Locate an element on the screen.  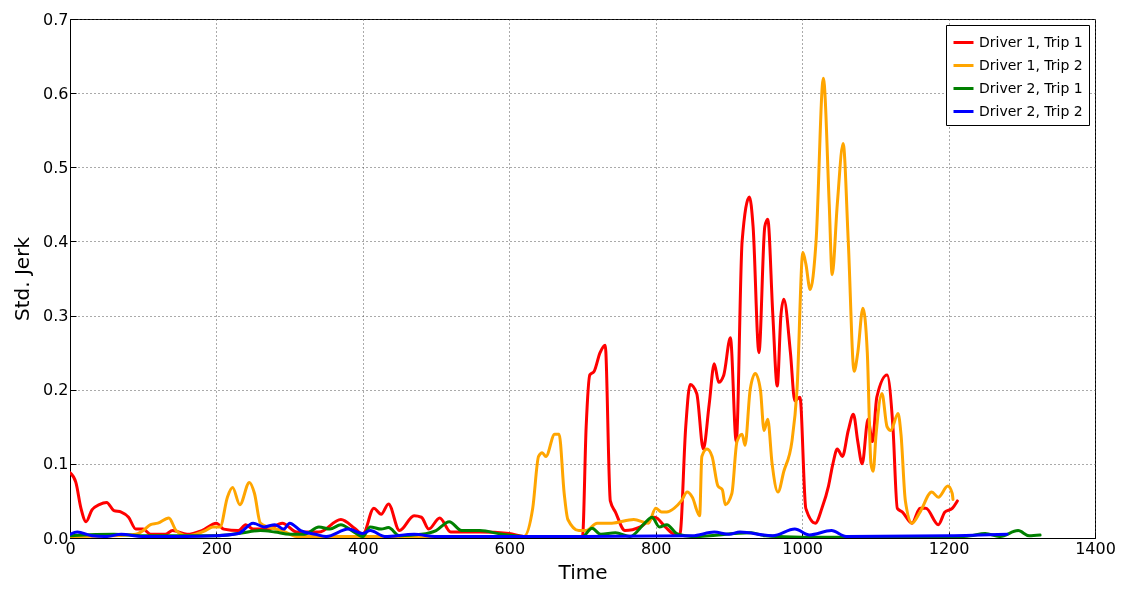
y-tick-label: 0.2 is located at coordinates (56, 390).